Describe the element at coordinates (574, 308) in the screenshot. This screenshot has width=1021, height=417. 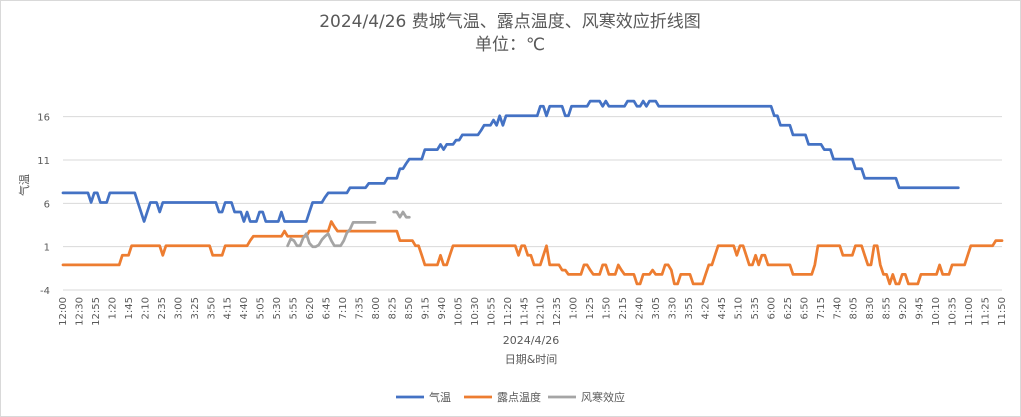
I see `x-tick-label: 1:00` at that location.